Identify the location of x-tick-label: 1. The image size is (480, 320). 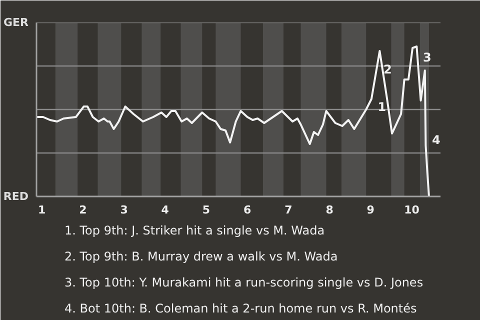
(42, 210).